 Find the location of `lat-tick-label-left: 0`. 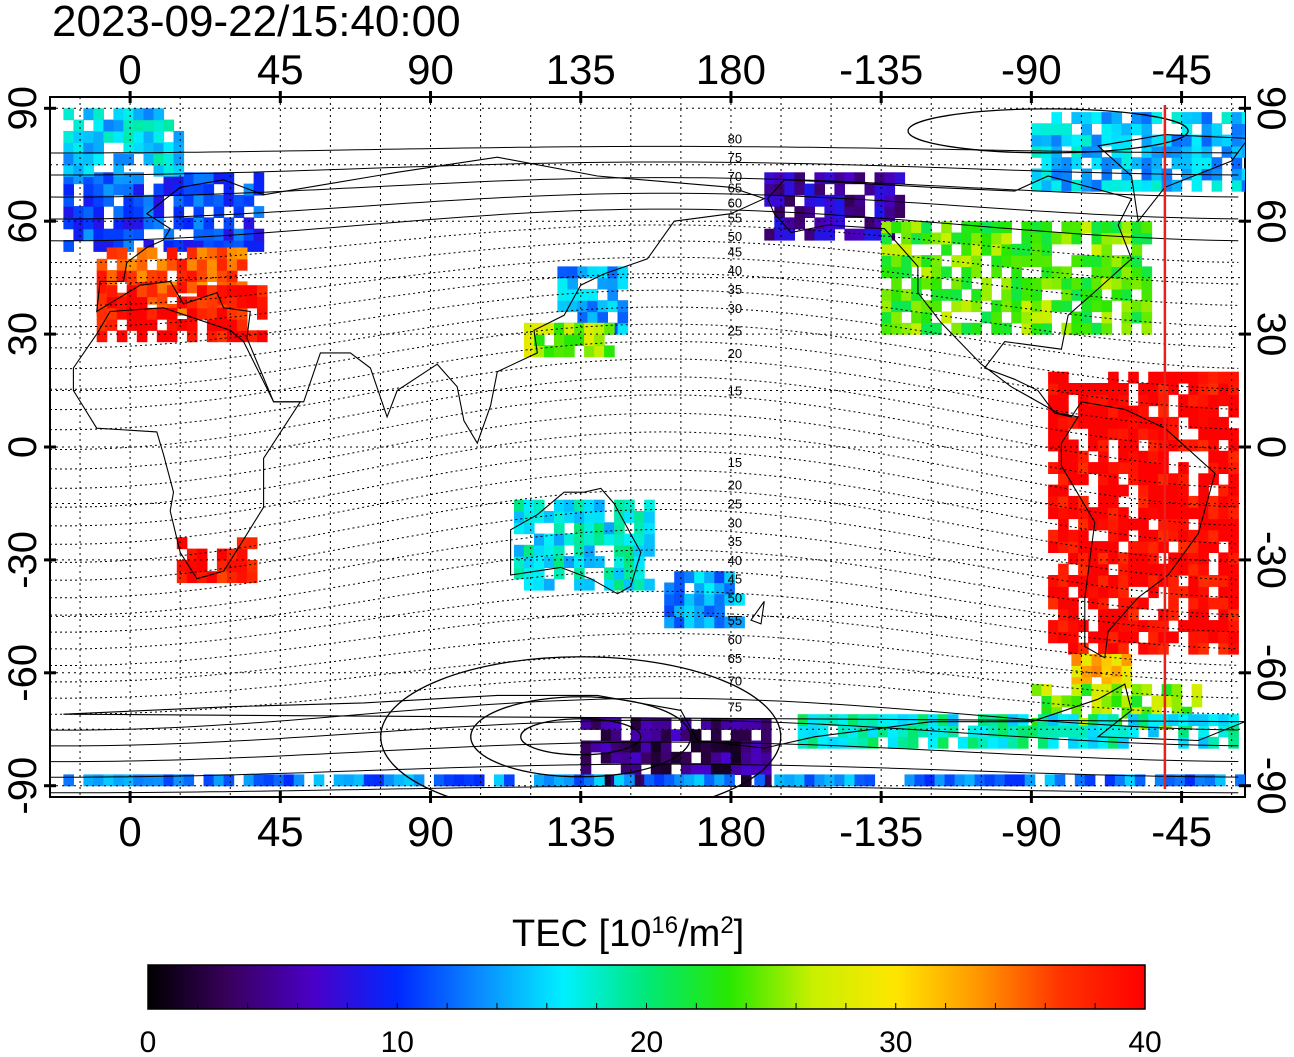

lat-tick-label-left: 0 is located at coordinates (23, 447).